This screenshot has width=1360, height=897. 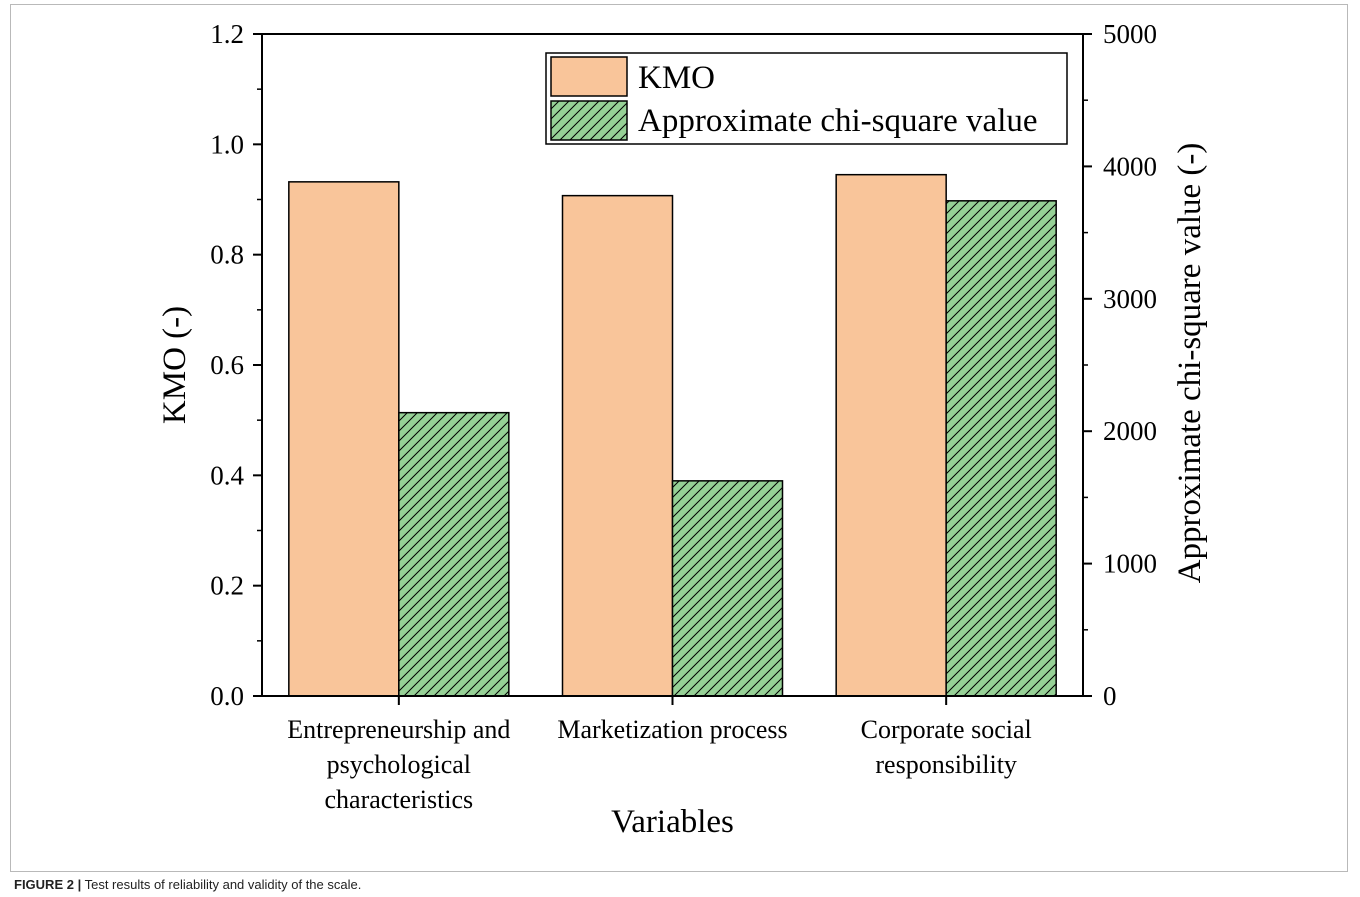 I want to click on x-tick-label: responsibility, so click(x=946, y=764).